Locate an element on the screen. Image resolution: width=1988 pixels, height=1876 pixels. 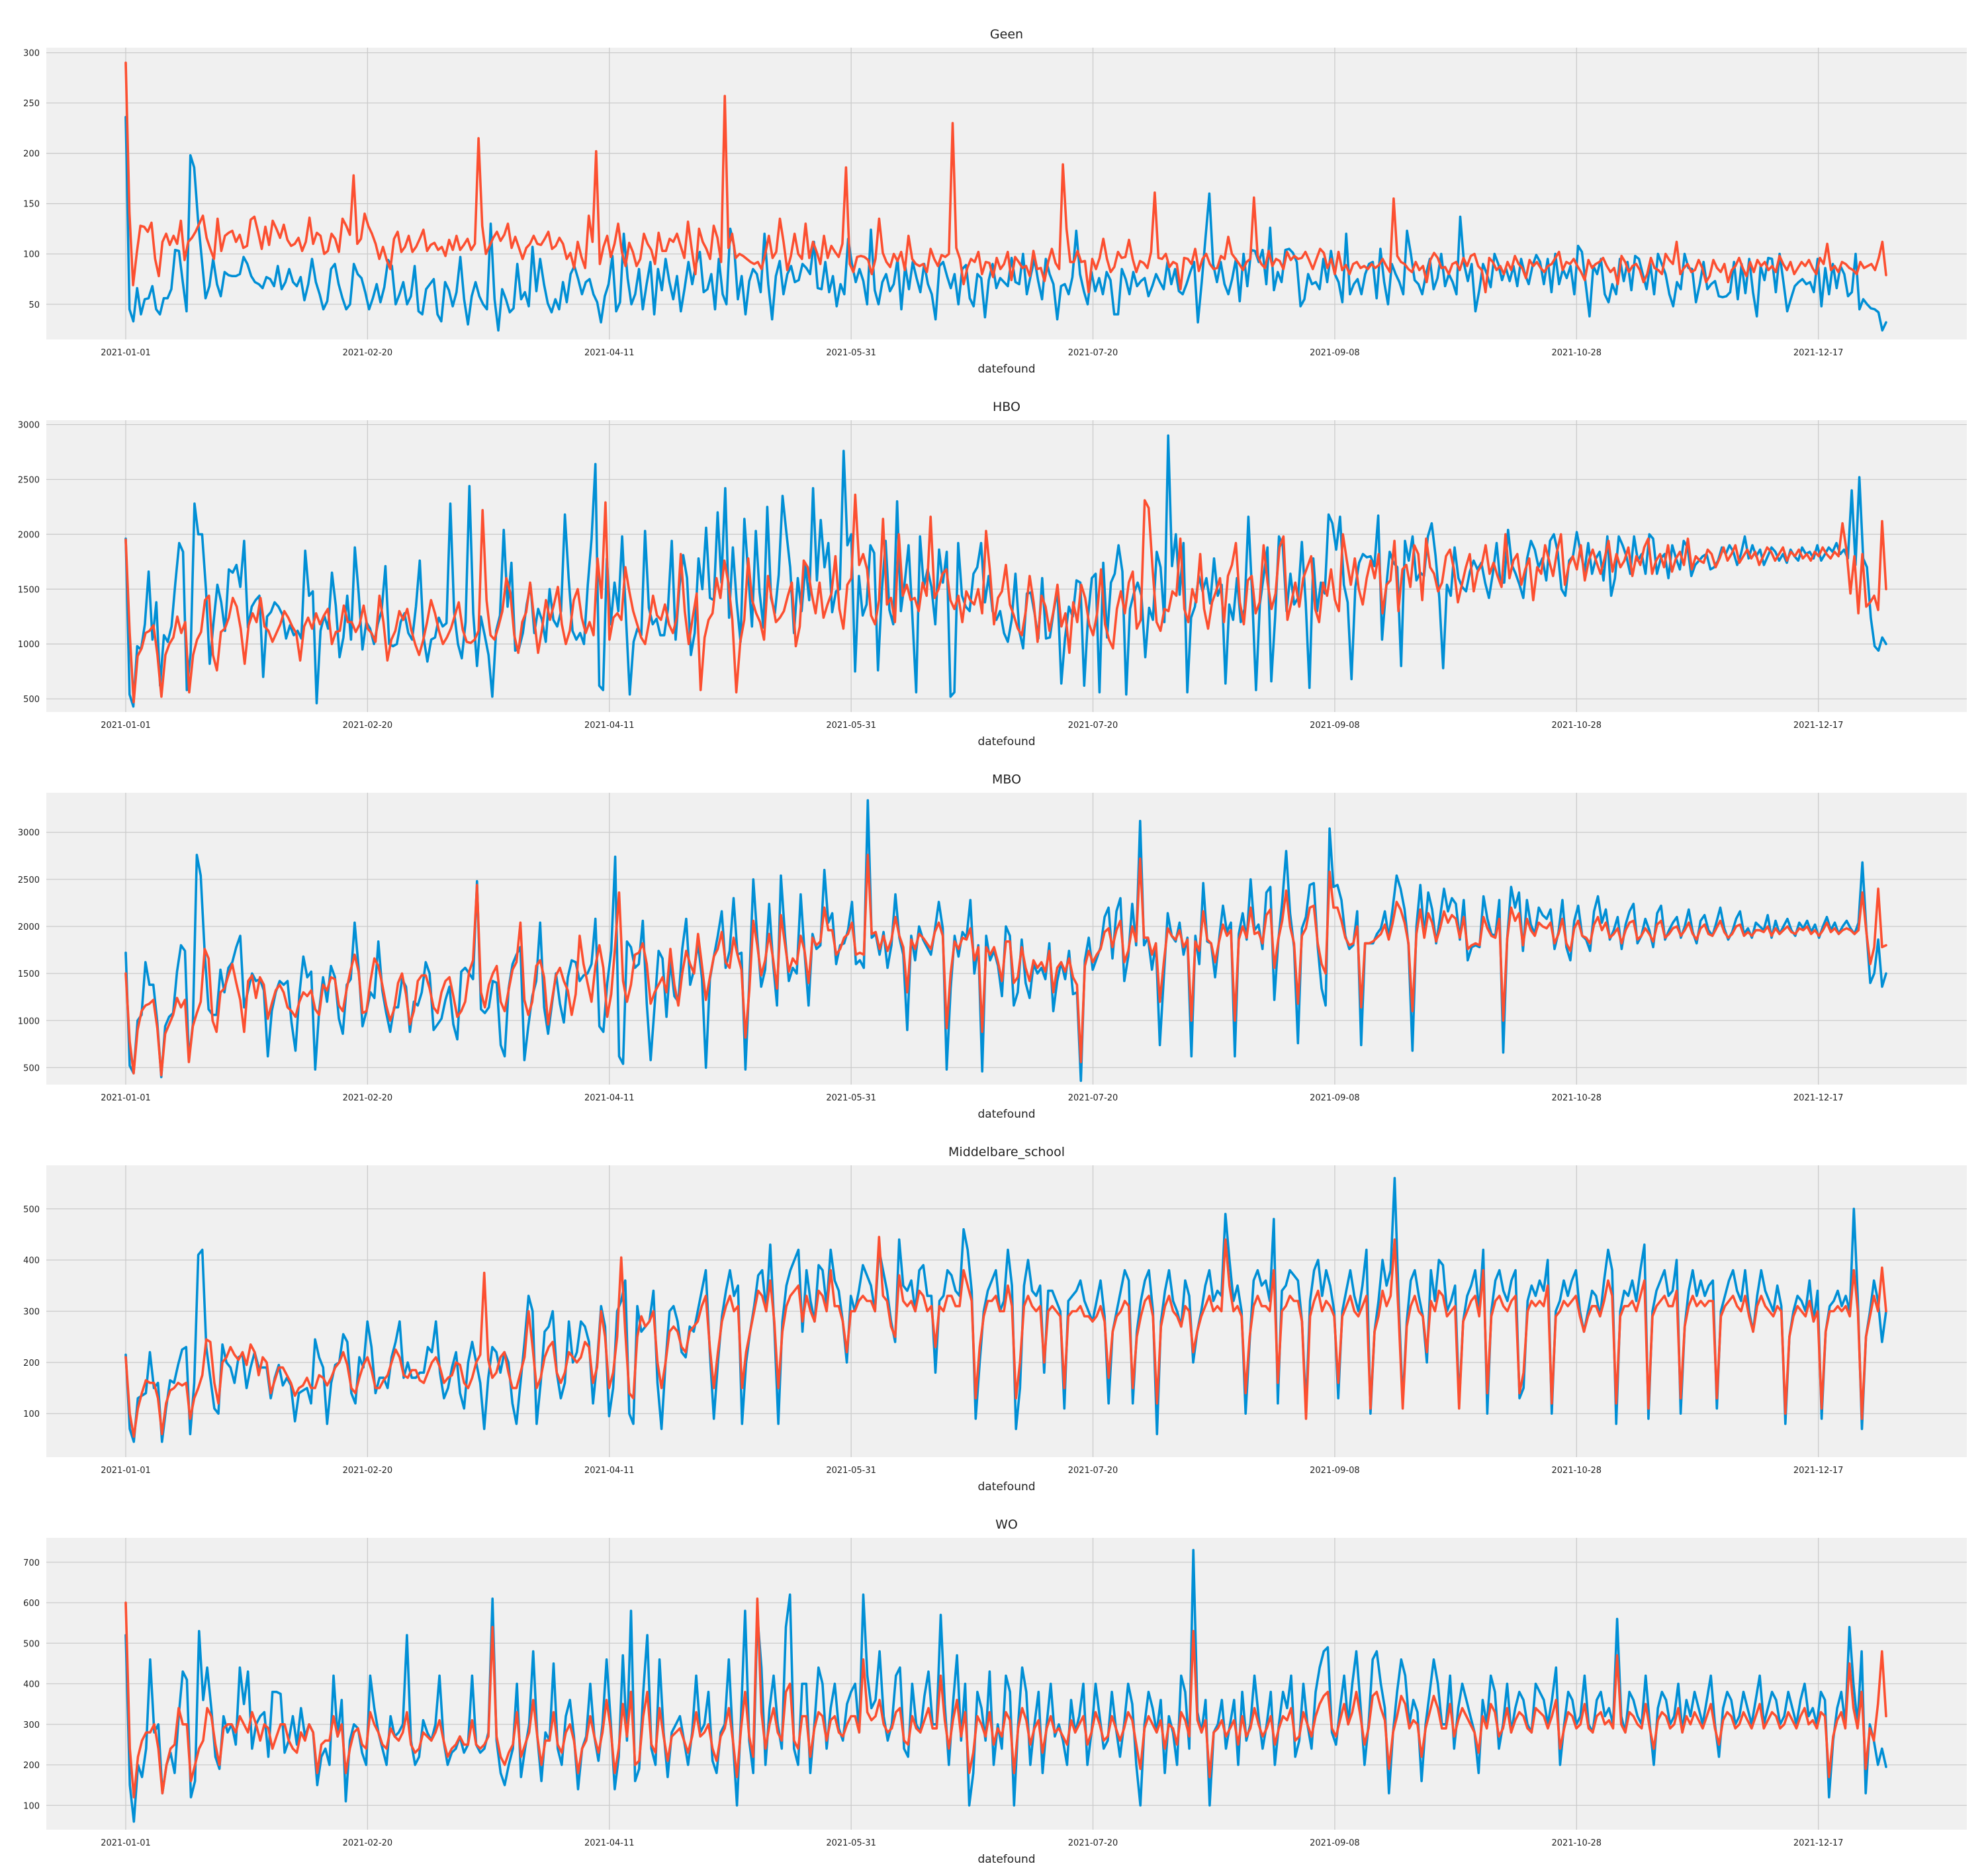
y-tick-label: 150 is located at coordinates (31, 205).